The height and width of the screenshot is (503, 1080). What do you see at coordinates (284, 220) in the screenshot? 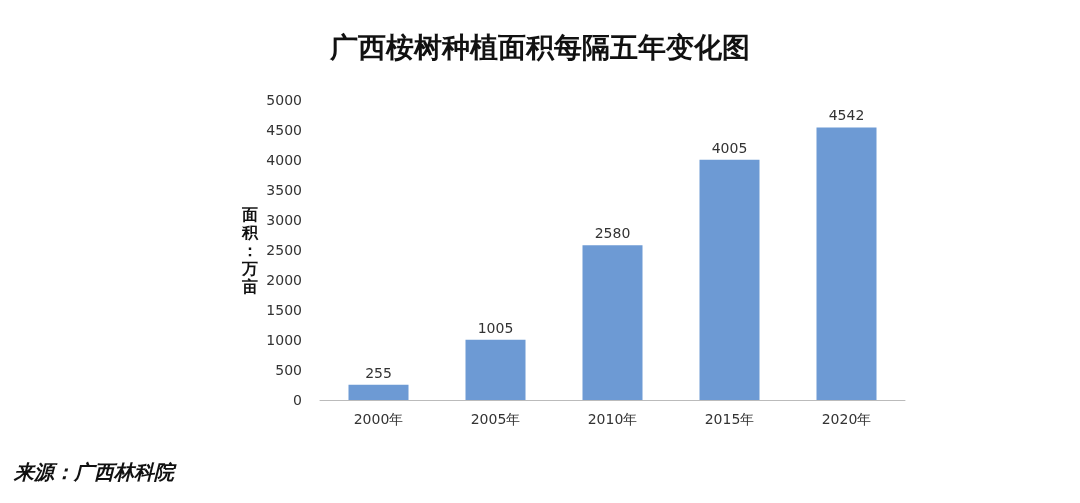
I see `y-tick-label: 3000` at bounding box center [284, 220].